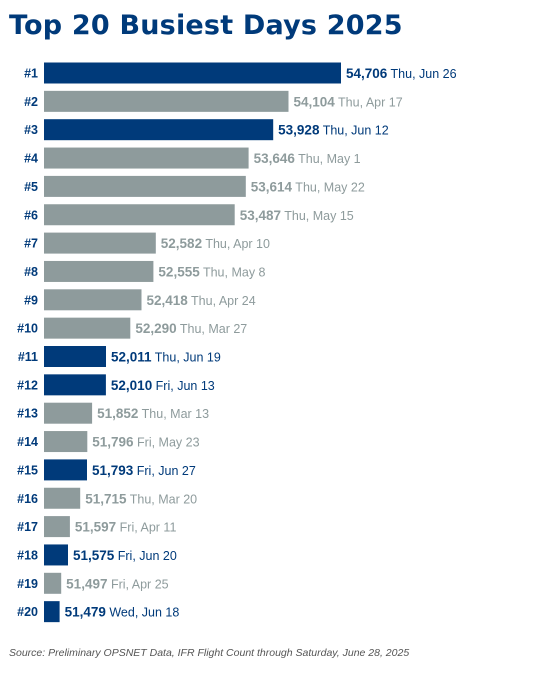  I want to click on data-label-16: 51,715 Thu, Mar 20, so click(141, 498).